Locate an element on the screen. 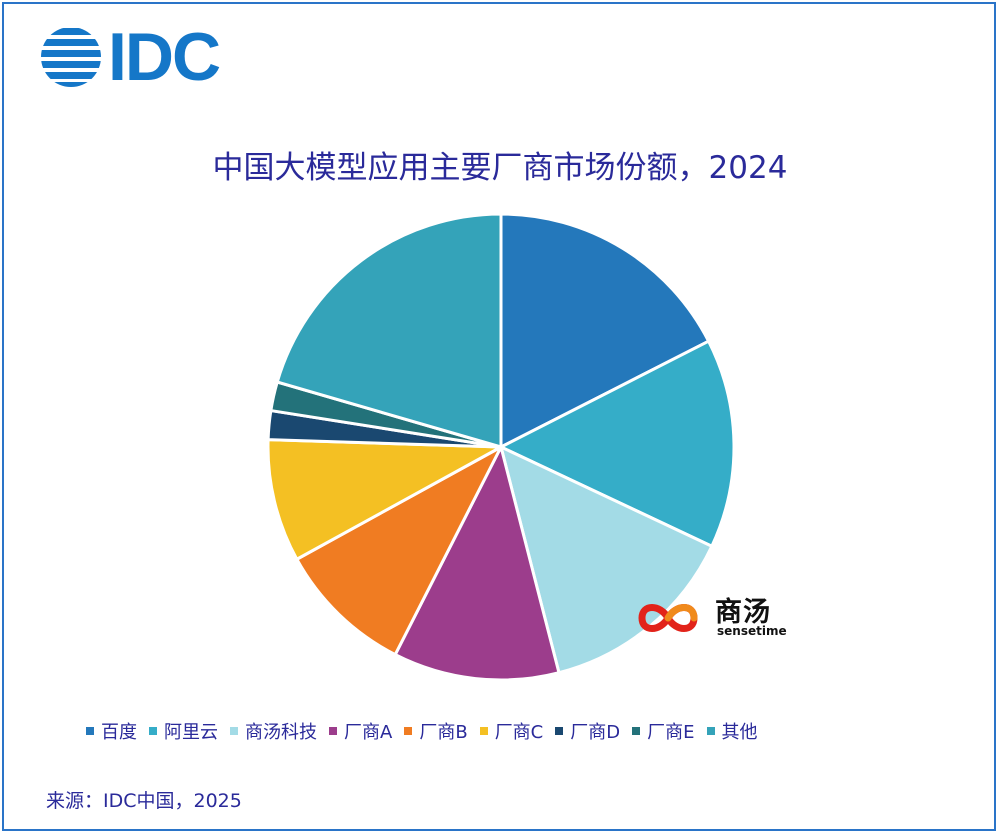 This screenshot has width=1000, height=835. legend-item-1: 阿里云 is located at coordinates (183, 731).